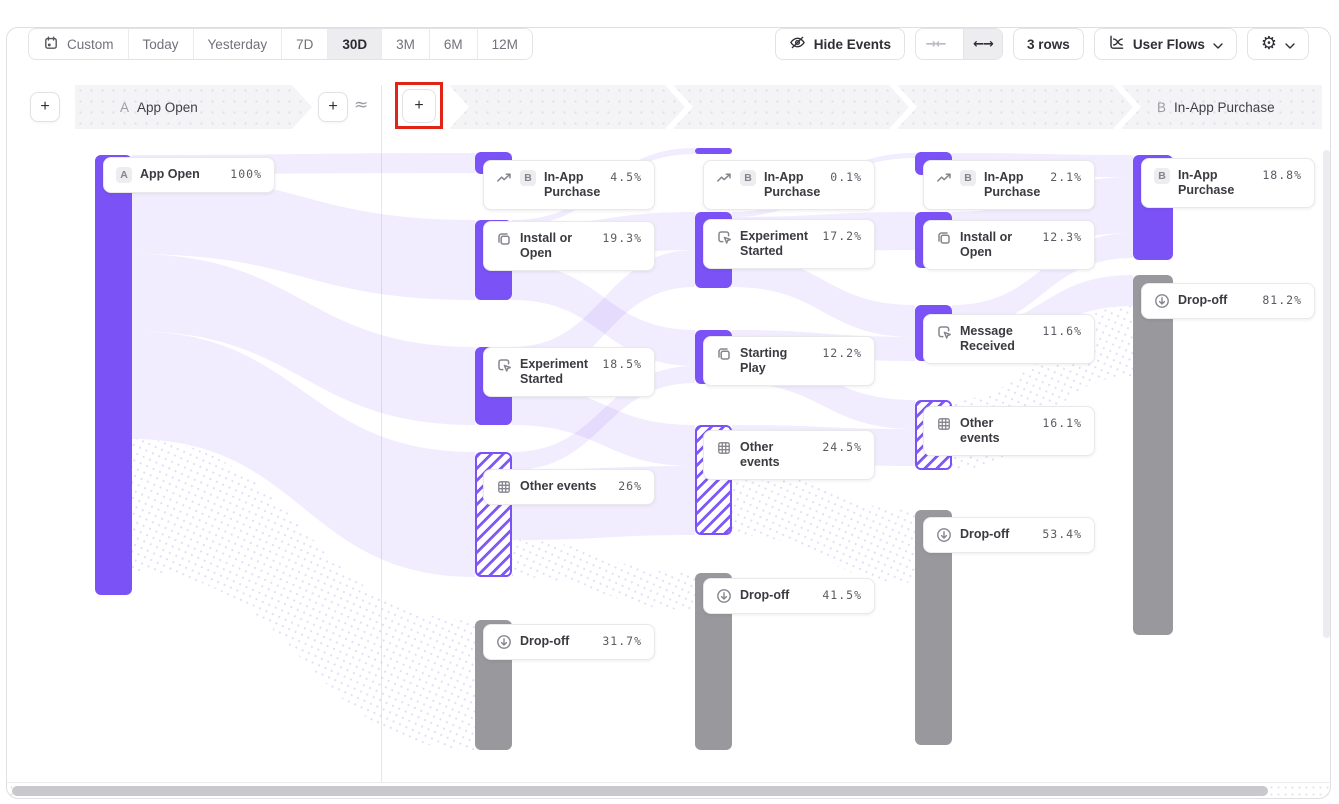 This screenshot has width=1339, height=804. Describe the element at coordinates (764, 360) in the screenshot. I see `node-label: Starting Play` at that location.